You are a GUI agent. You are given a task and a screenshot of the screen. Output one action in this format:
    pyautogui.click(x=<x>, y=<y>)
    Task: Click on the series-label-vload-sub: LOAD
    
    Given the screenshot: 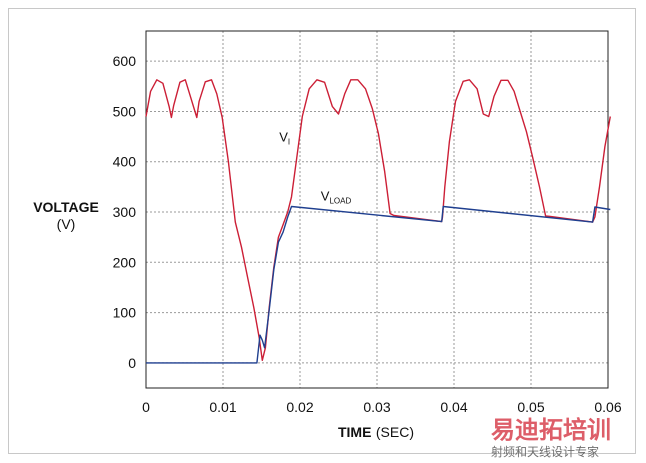 What is the action you would take?
    pyautogui.click(x=340, y=200)
    